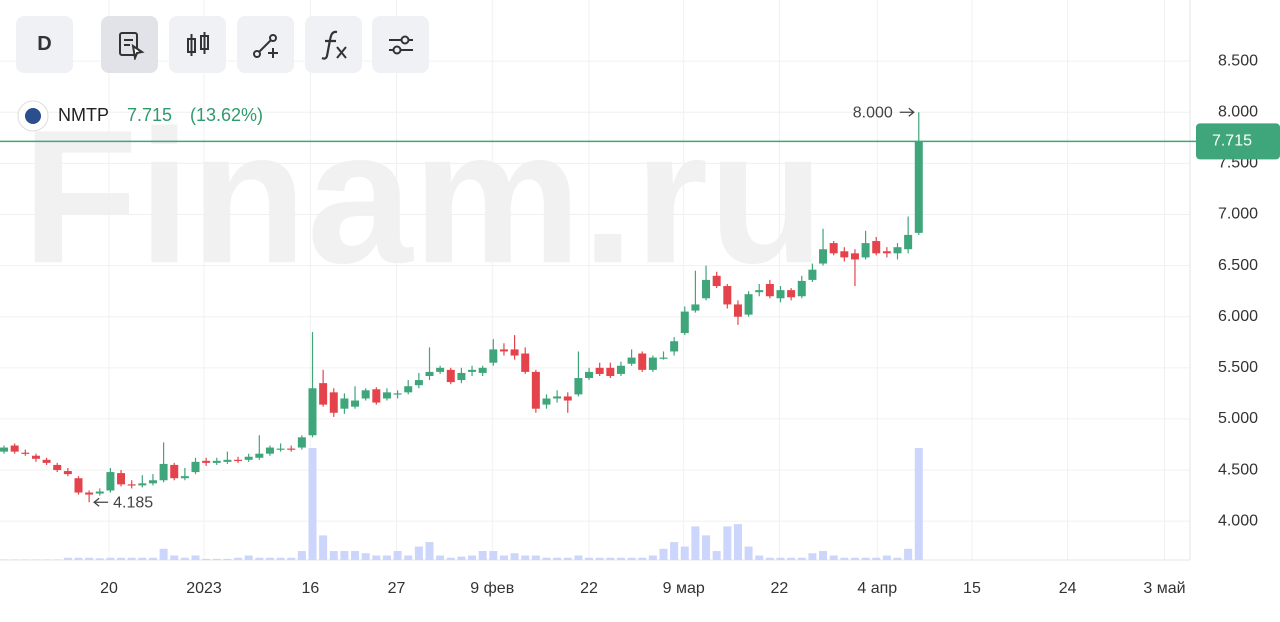  What do you see at coordinates (226, 115) in the screenshot?
I see `change: (13.62%)` at bounding box center [226, 115].